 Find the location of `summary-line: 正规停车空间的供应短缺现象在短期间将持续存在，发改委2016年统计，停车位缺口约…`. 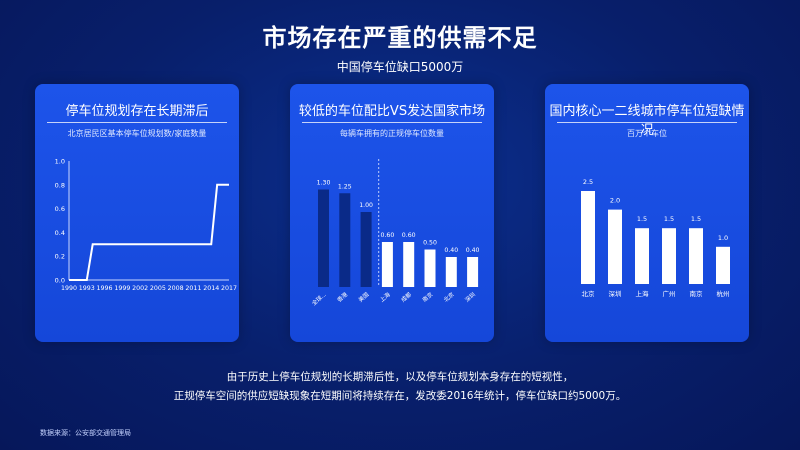

summary-line: 正规停车空间的供应短缺现象在短期间将持续存在，发改委2016年统计，停车位缺口约… is located at coordinates (400, 396).